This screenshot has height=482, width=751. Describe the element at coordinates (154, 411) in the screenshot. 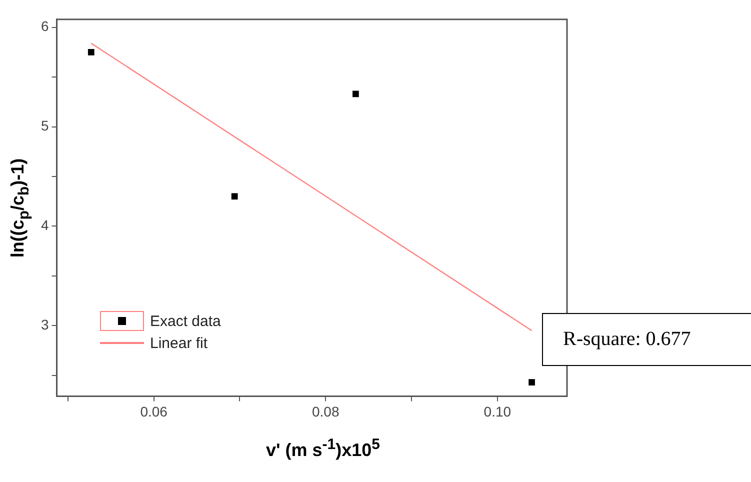

I see `x-tick-label: 0.06` at that location.